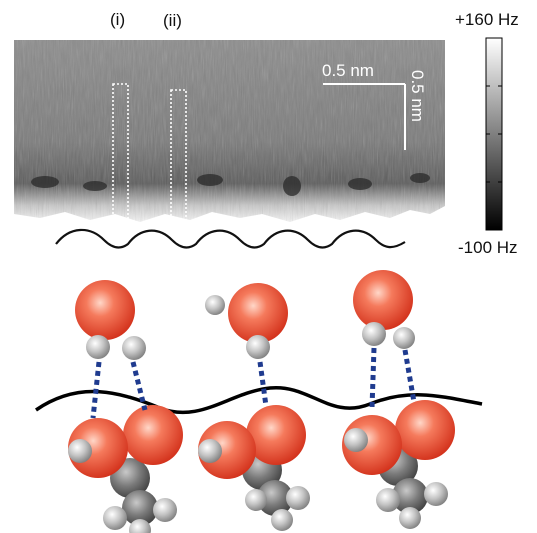  I want to click on label-ii: (ii), so click(172, 20).